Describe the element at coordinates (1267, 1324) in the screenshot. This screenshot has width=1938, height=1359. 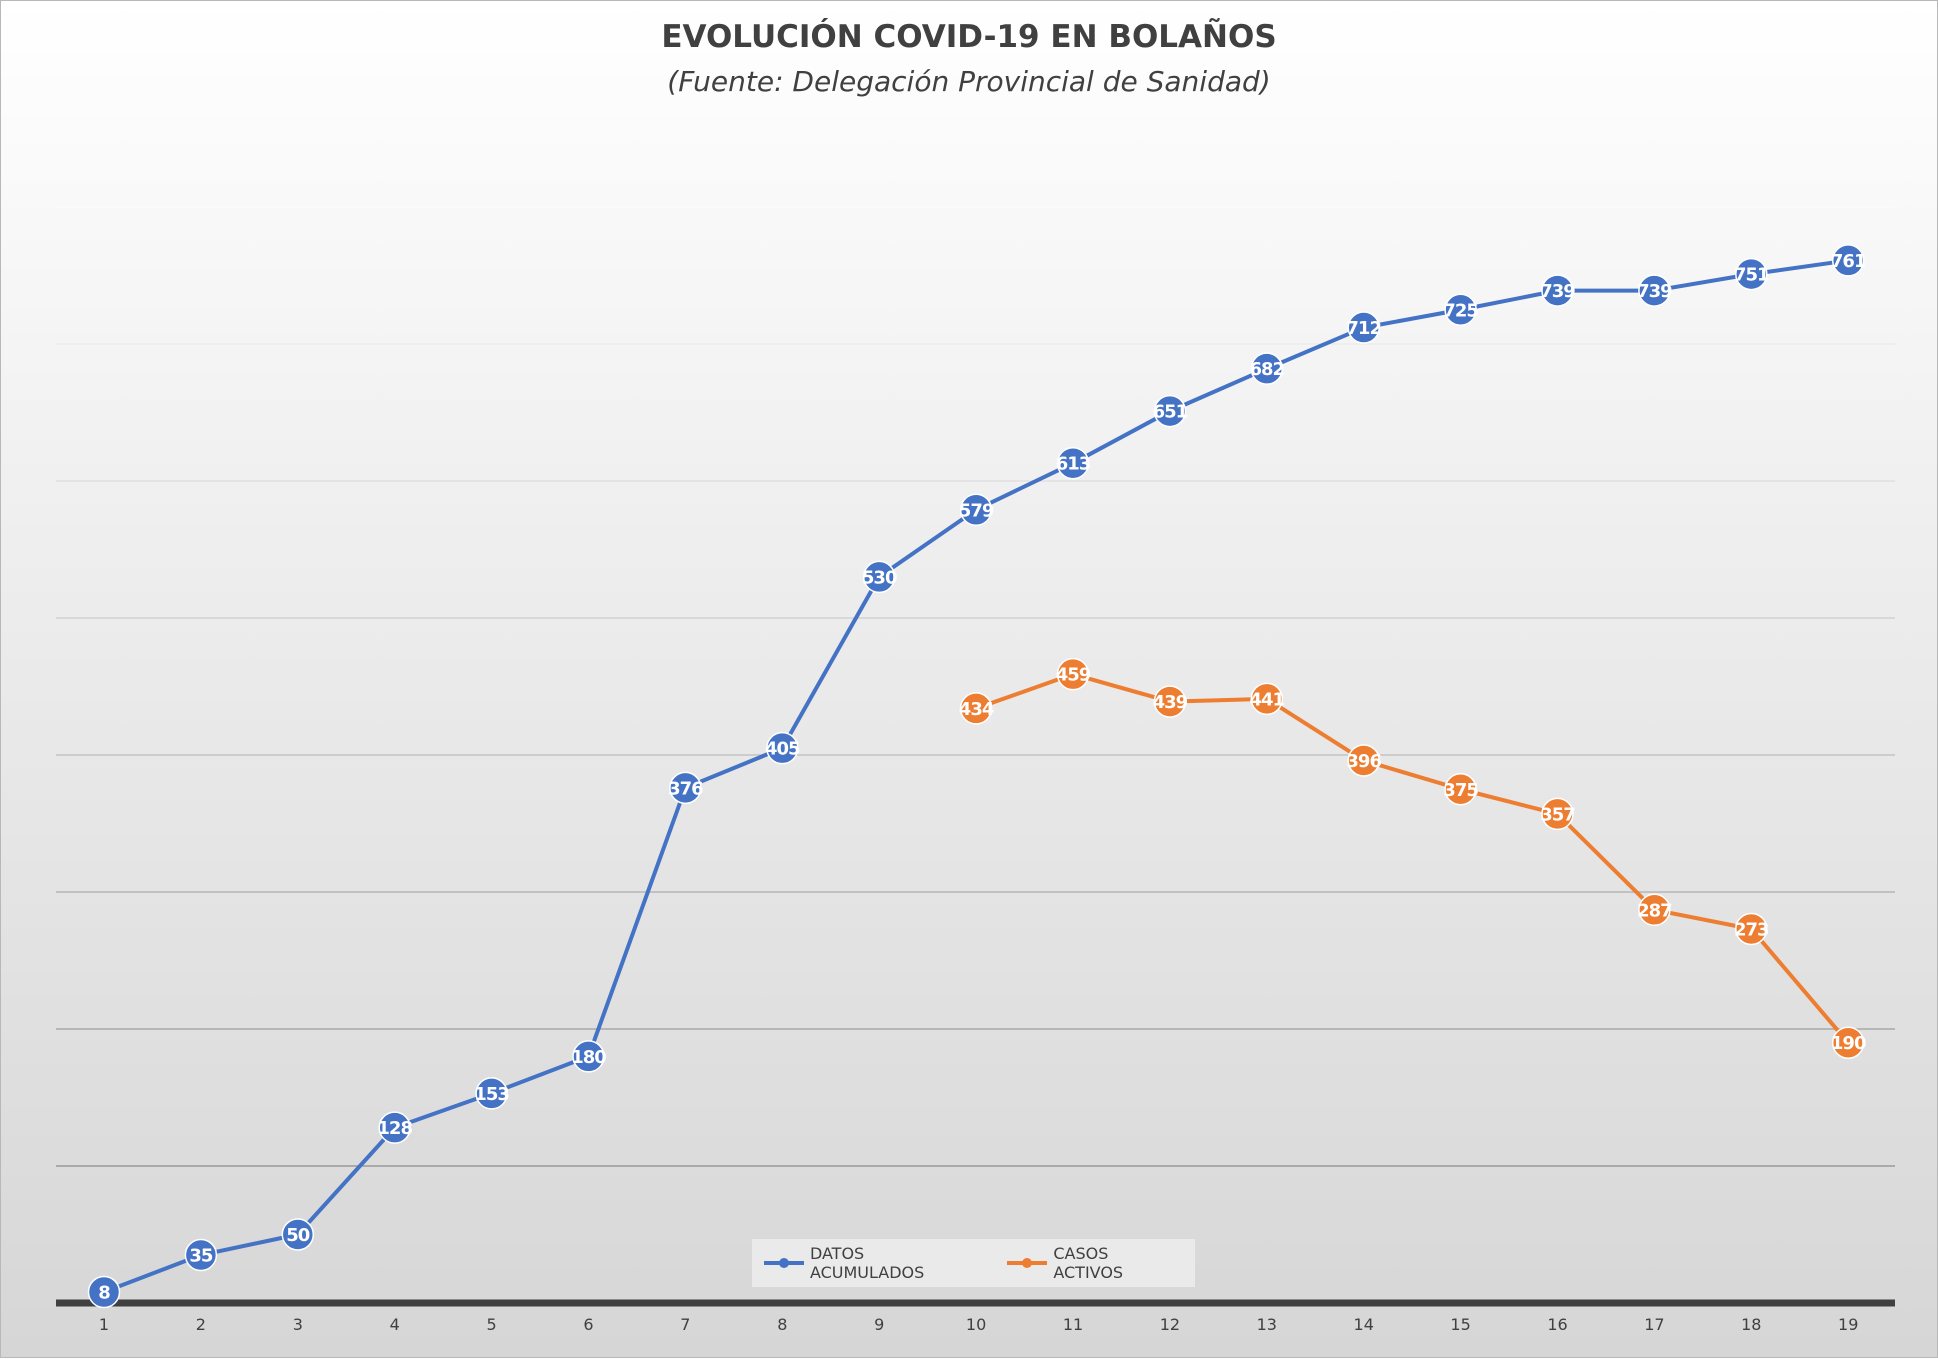
I see `x-tick-label: 13` at that location.